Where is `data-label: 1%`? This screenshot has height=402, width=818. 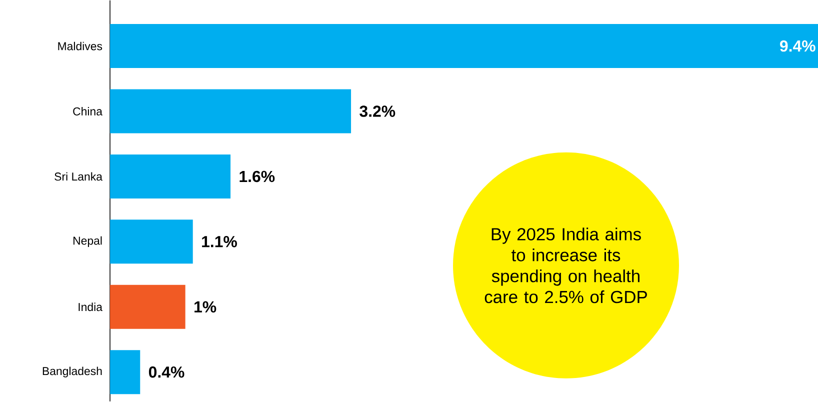 data-label: 1% is located at coordinates (205, 307).